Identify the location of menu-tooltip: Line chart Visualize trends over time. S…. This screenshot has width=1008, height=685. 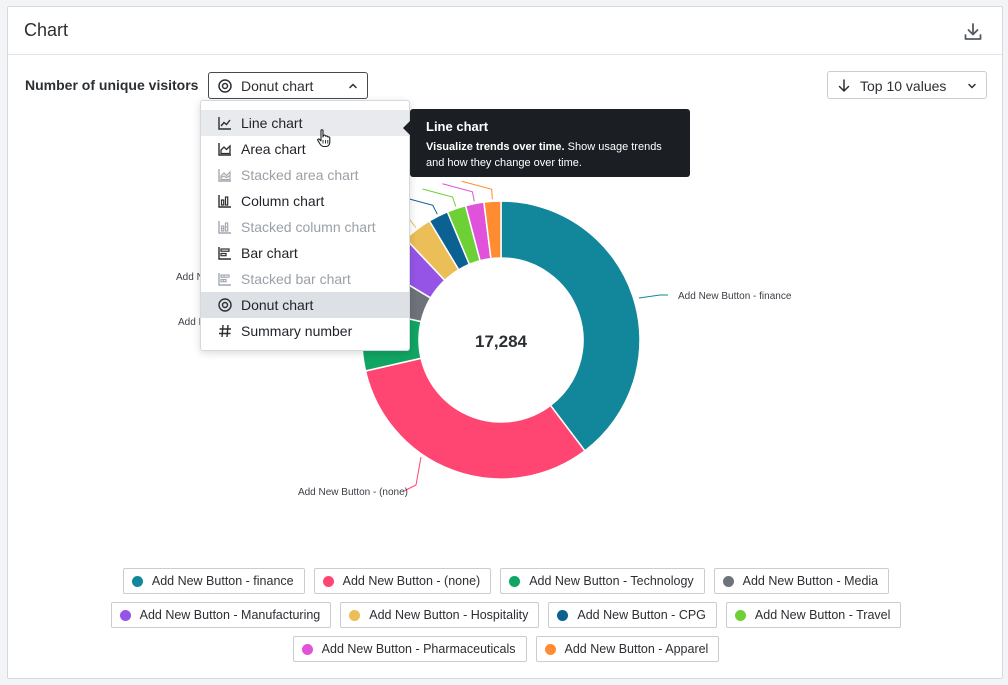
(546, 143).